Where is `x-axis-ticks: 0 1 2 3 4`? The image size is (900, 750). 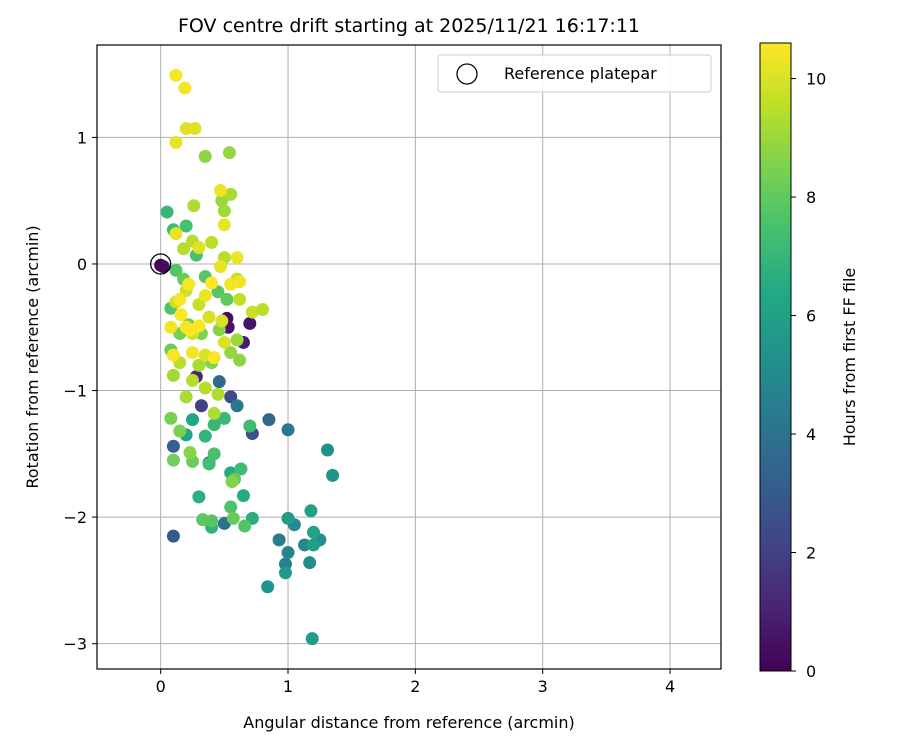
x-axis-ticks: 0 1 2 3 4 is located at coordinates (415, 682).